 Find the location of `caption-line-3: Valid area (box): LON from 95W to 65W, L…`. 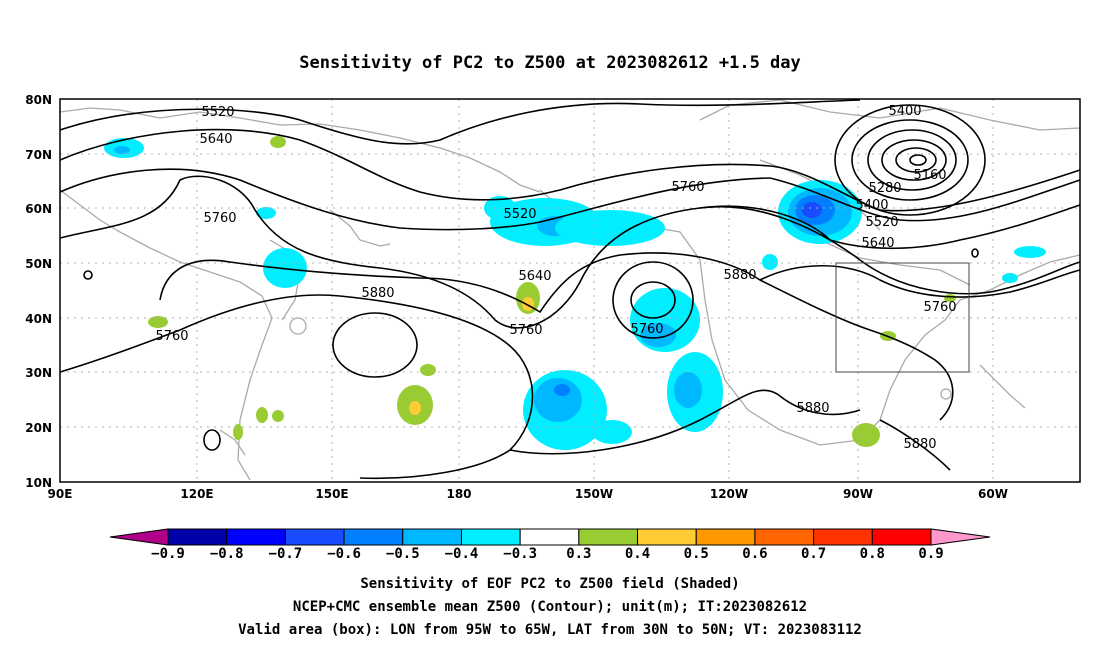

caption-line-3: Valid area (box): LON from 95W to 65W, L… is located at coordinates (550, 630).